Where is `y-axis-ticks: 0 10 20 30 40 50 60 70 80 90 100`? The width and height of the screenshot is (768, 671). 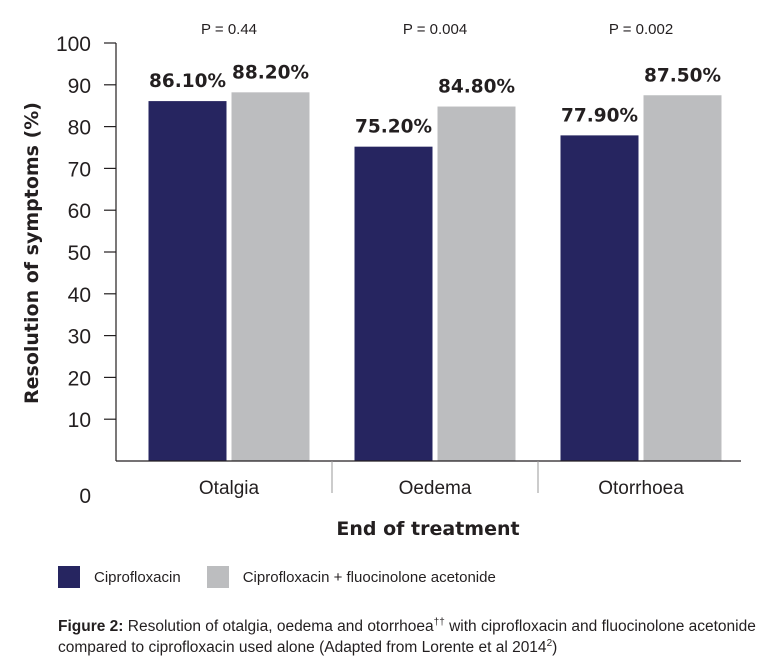
y-axis-ticks: 0 10 20 30 40 50 60 70 80 90 100 is located at coordinates (86, 270).